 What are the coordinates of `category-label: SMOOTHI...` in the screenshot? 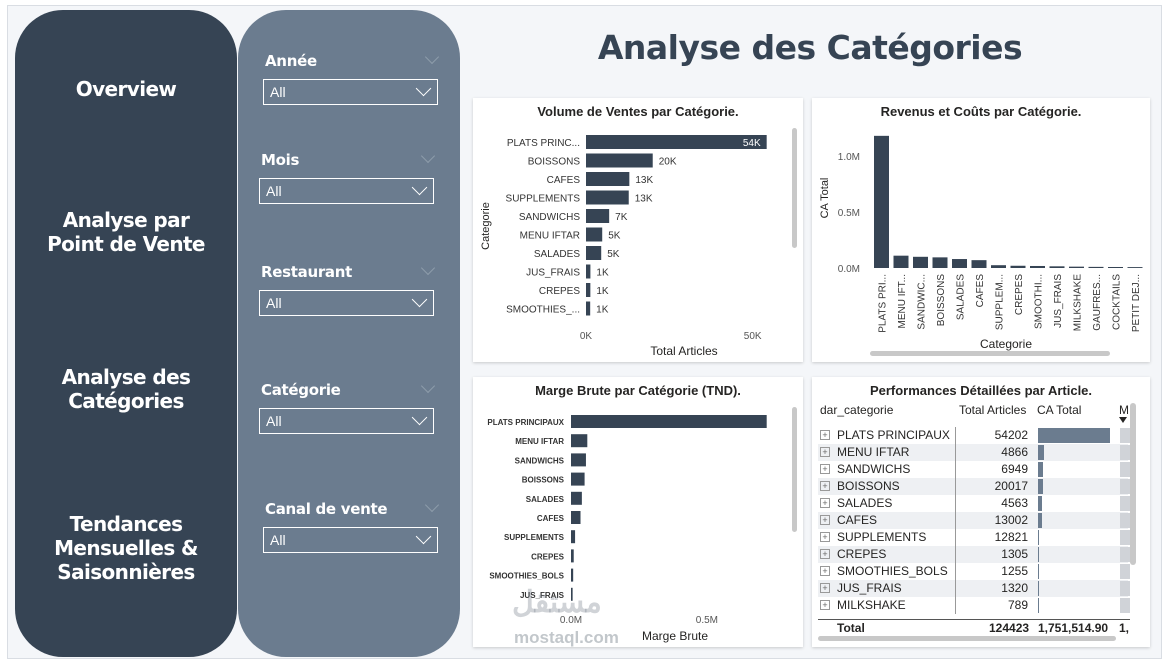 It's located at (1039, 301).